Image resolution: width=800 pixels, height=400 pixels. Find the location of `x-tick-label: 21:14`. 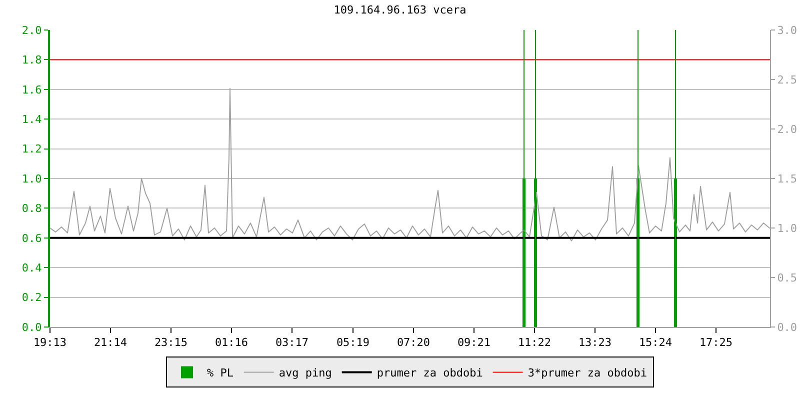

x-tick-label: 21:14 is located at coordinates (111, 343).